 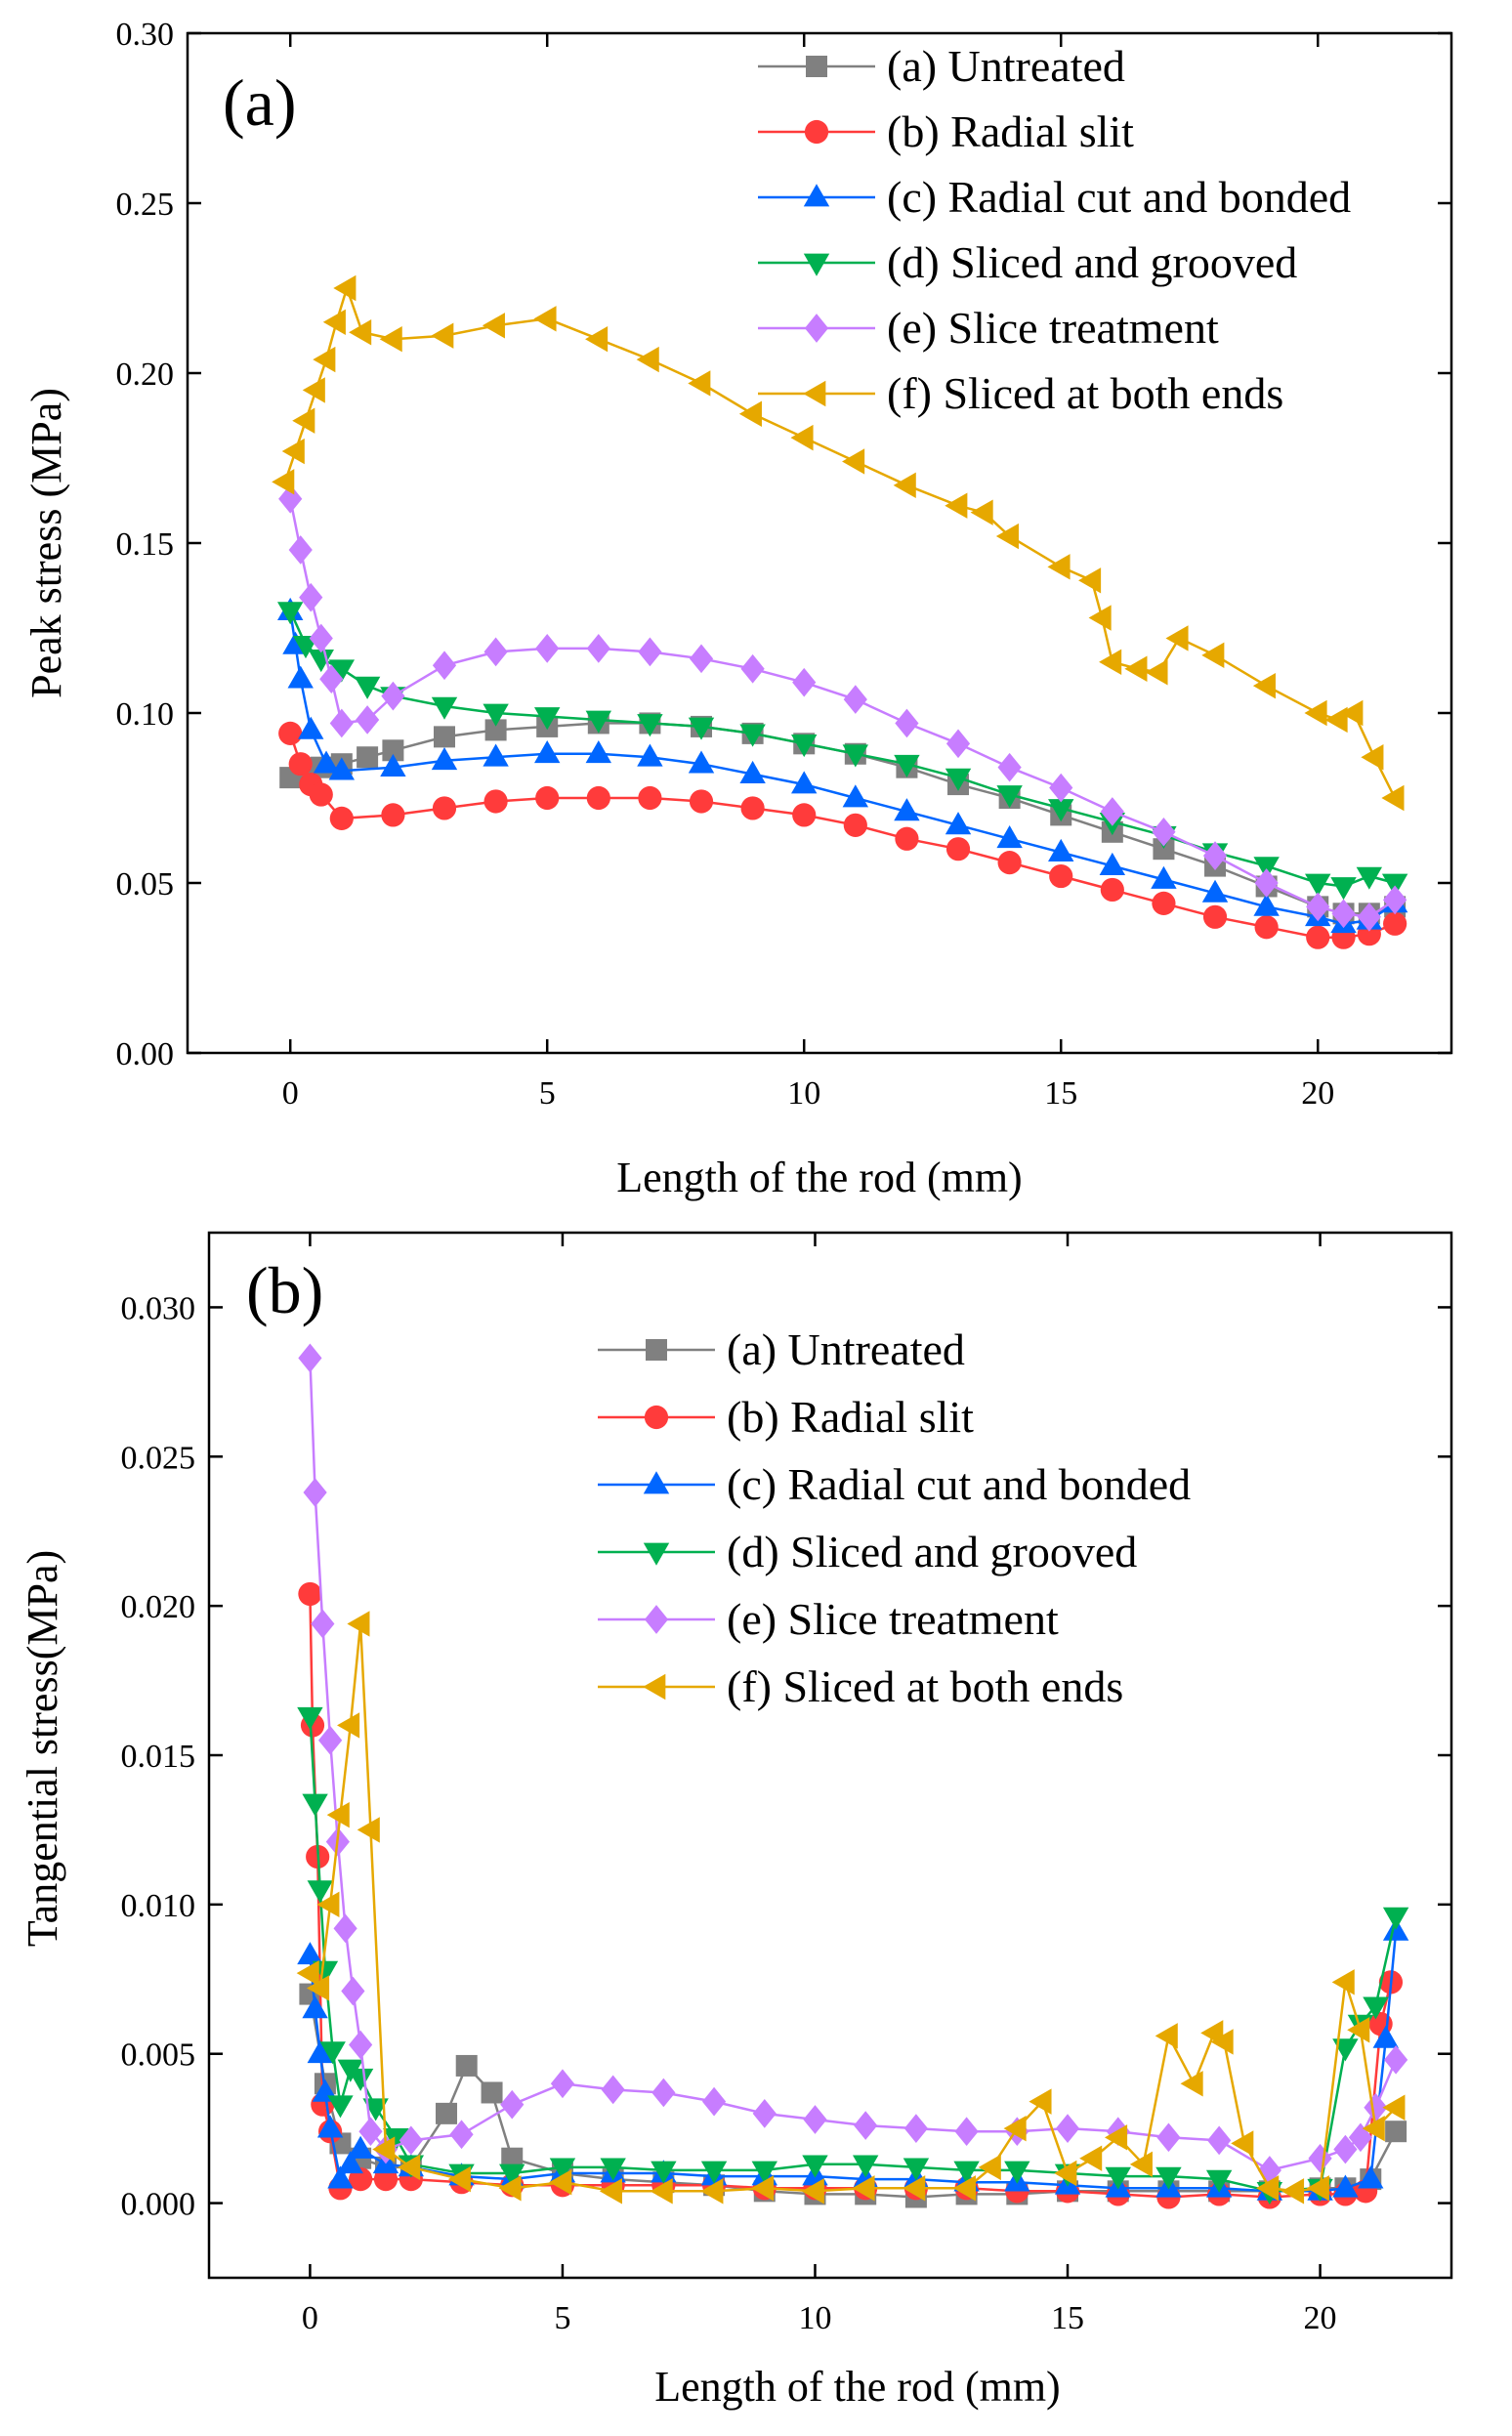 What do you see at coordinates (290, 1093) in the screenshot?
I see `panel-a-x-tick-label: 0` at bounding box center [290, 1093].